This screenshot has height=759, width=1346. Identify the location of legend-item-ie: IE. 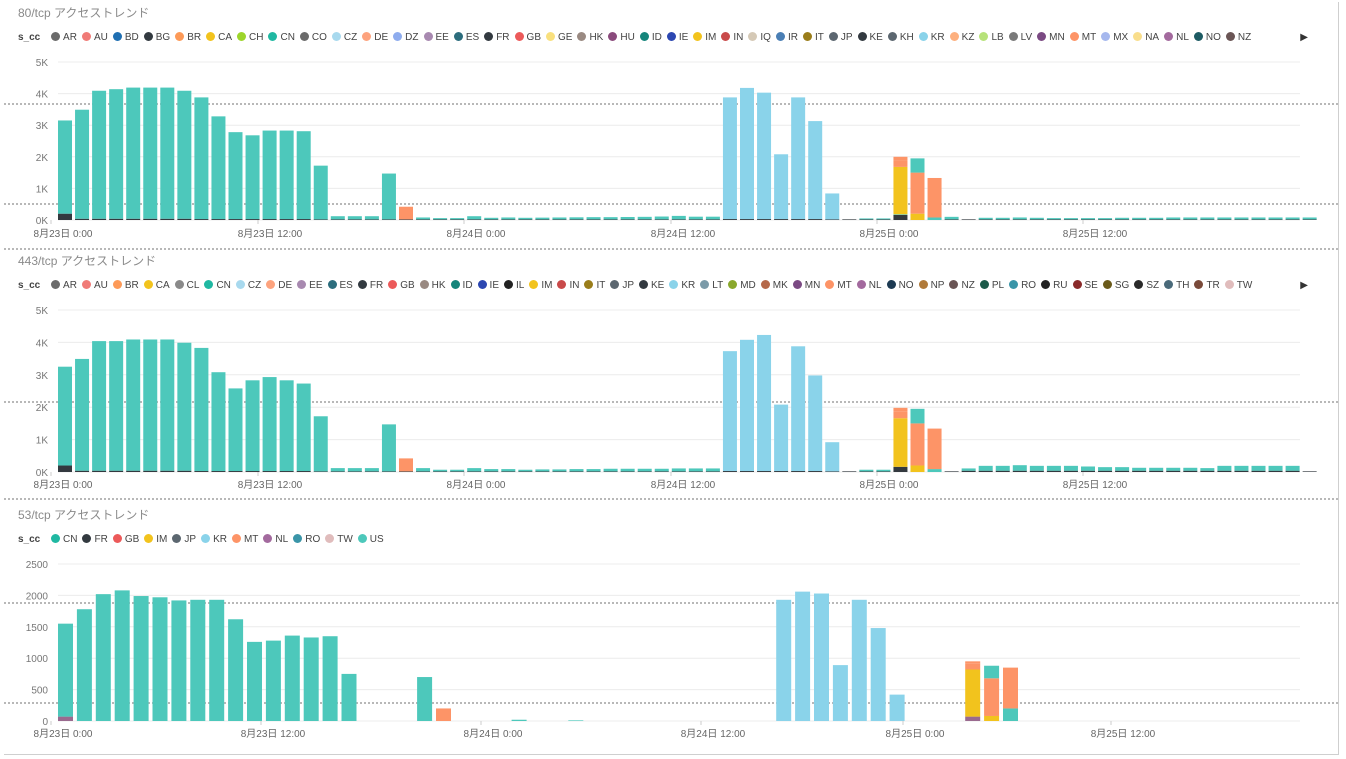
(488, 285).